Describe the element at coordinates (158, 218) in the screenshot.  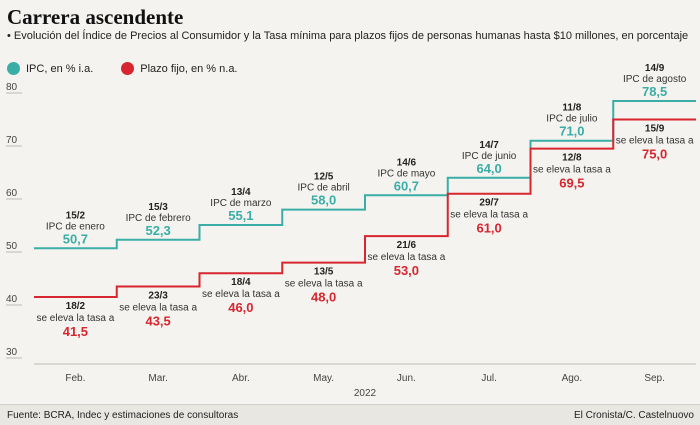
I see `ipc-event-label: IPC de febrero` at that location.